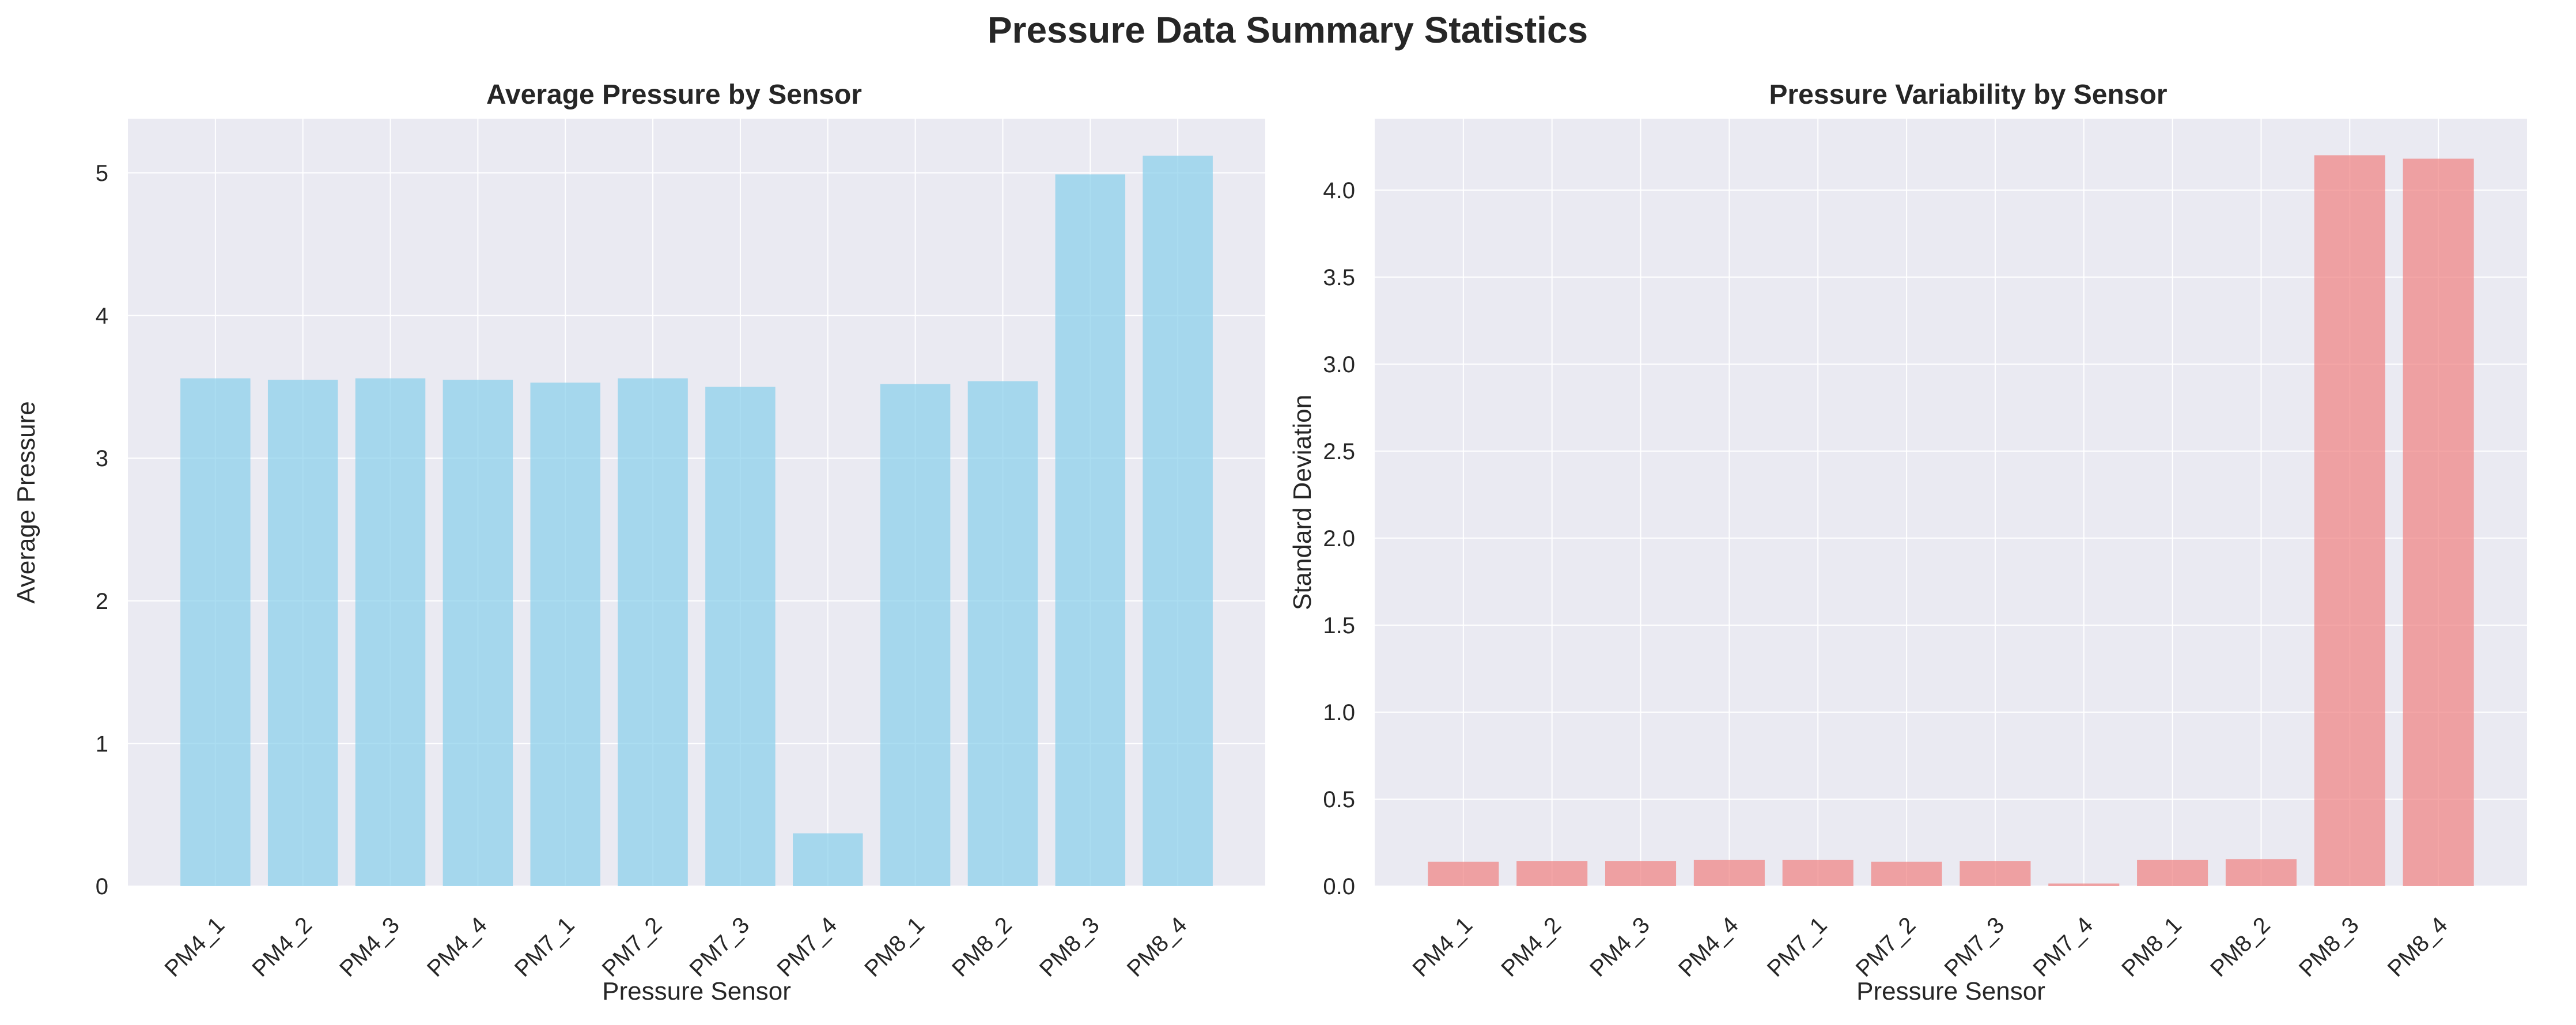 The height and width of the screenshot is (1025, 2576). Describe the element at coordinates (1339, 886) in the screenshot. I see `y-tick-label: 0.0` at that location.